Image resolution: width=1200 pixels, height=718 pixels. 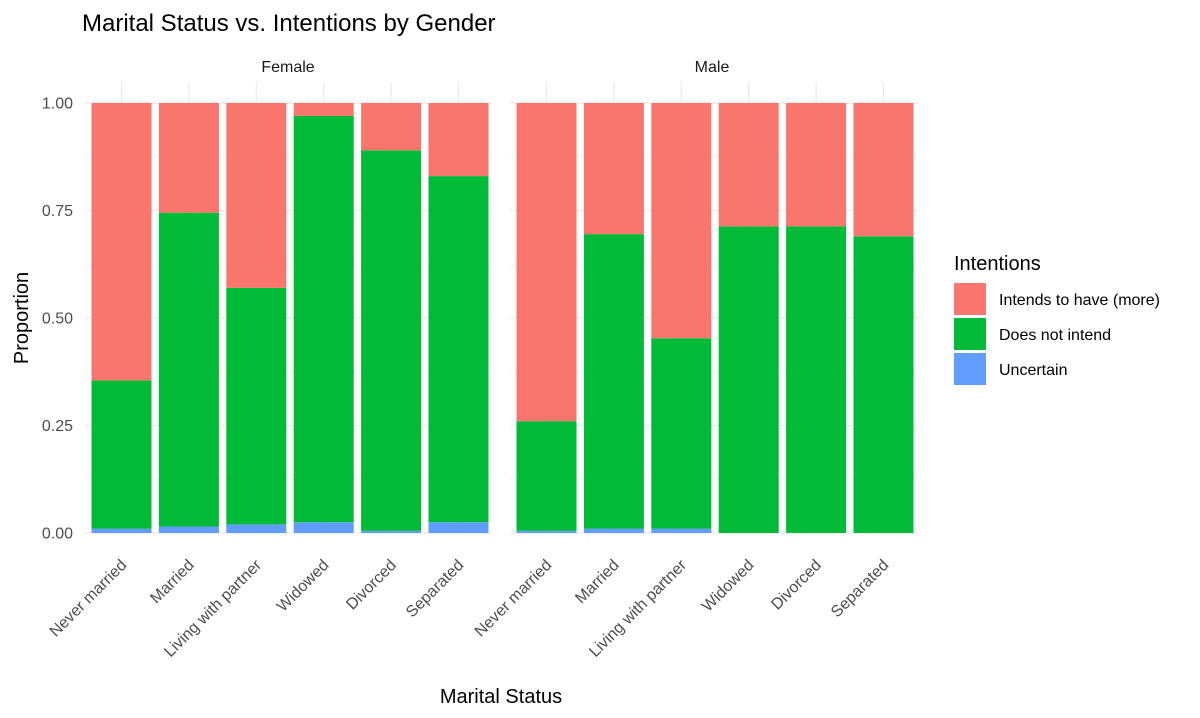 What do you see at coordinates (1079, 300) in the screenshot?
I see `legend-label: Intends to have (more)` at bounding box center [1079, 300].